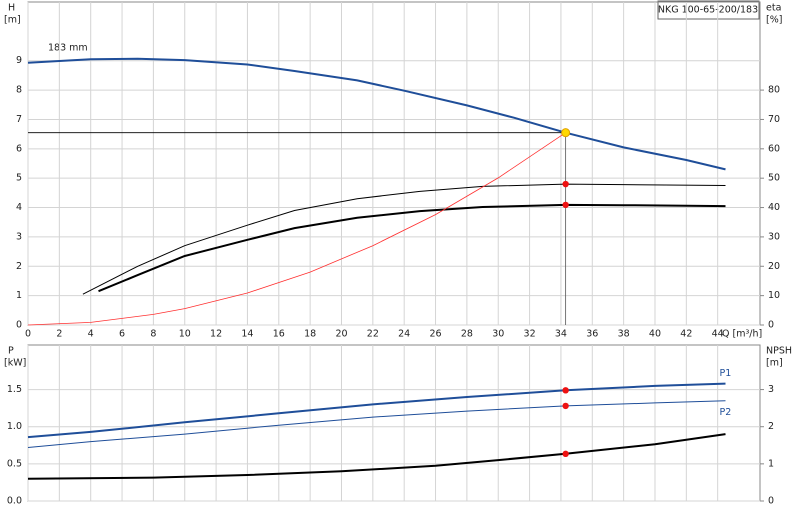 The image size is (800, 520). Describe the element at coordinates (279, 334) in the screenshot. I see `x-tick-label: 16` at that location.